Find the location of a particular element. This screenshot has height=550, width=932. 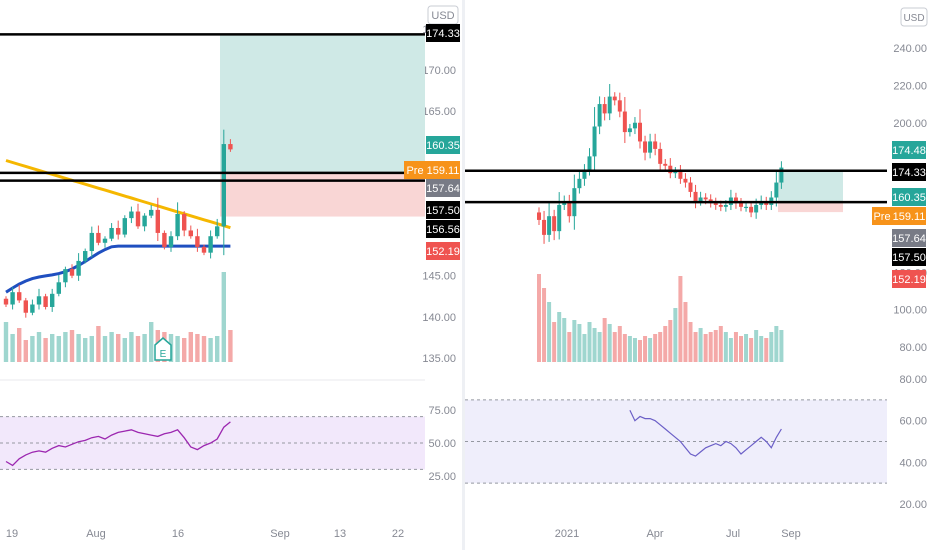

earnings-marker: E is located at coordinates (163, 349).